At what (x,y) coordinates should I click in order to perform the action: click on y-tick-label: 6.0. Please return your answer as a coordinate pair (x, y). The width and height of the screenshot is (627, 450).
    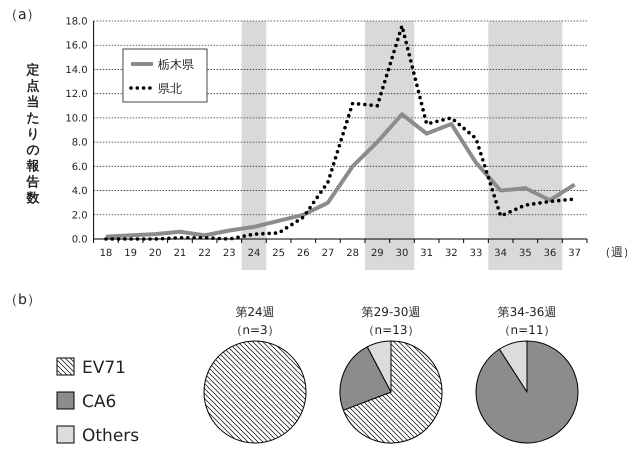
    Looking at the image, I should click on (80, 167).